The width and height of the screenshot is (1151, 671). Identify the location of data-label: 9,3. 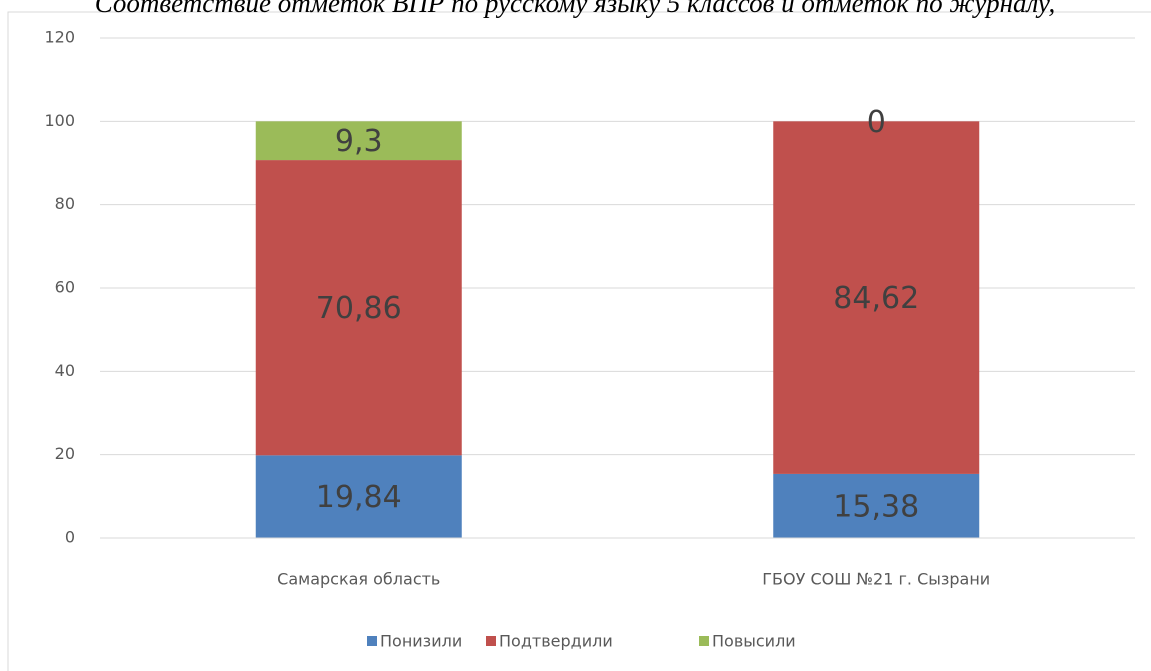
(359, 141).